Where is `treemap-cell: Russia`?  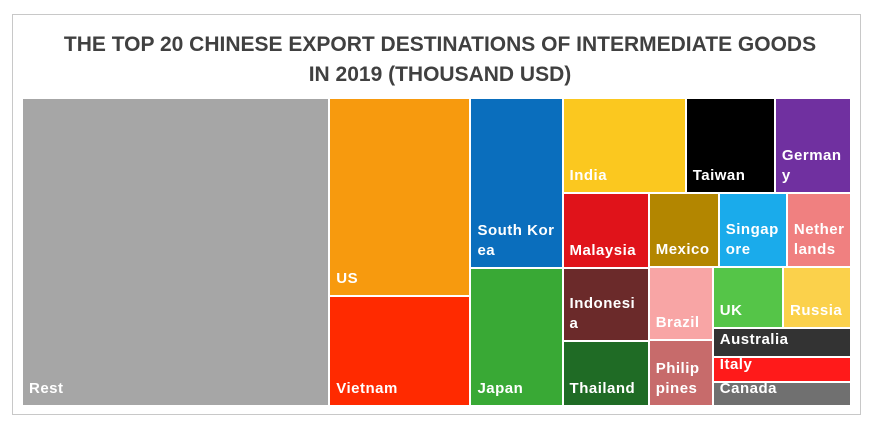 treemap-cell: Russia is located at coordinates (817, 297).